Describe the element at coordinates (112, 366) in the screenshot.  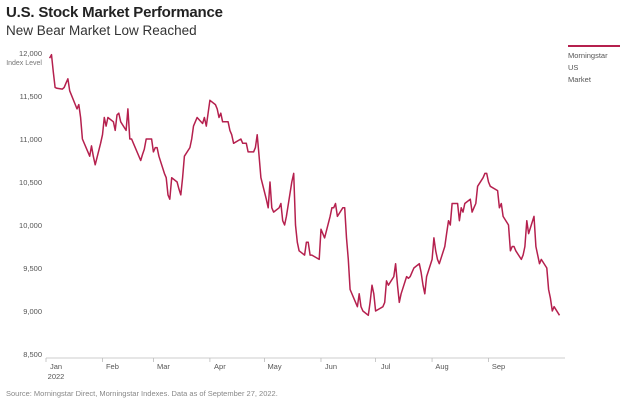
I see `x-tick-label: Feb` at that location.